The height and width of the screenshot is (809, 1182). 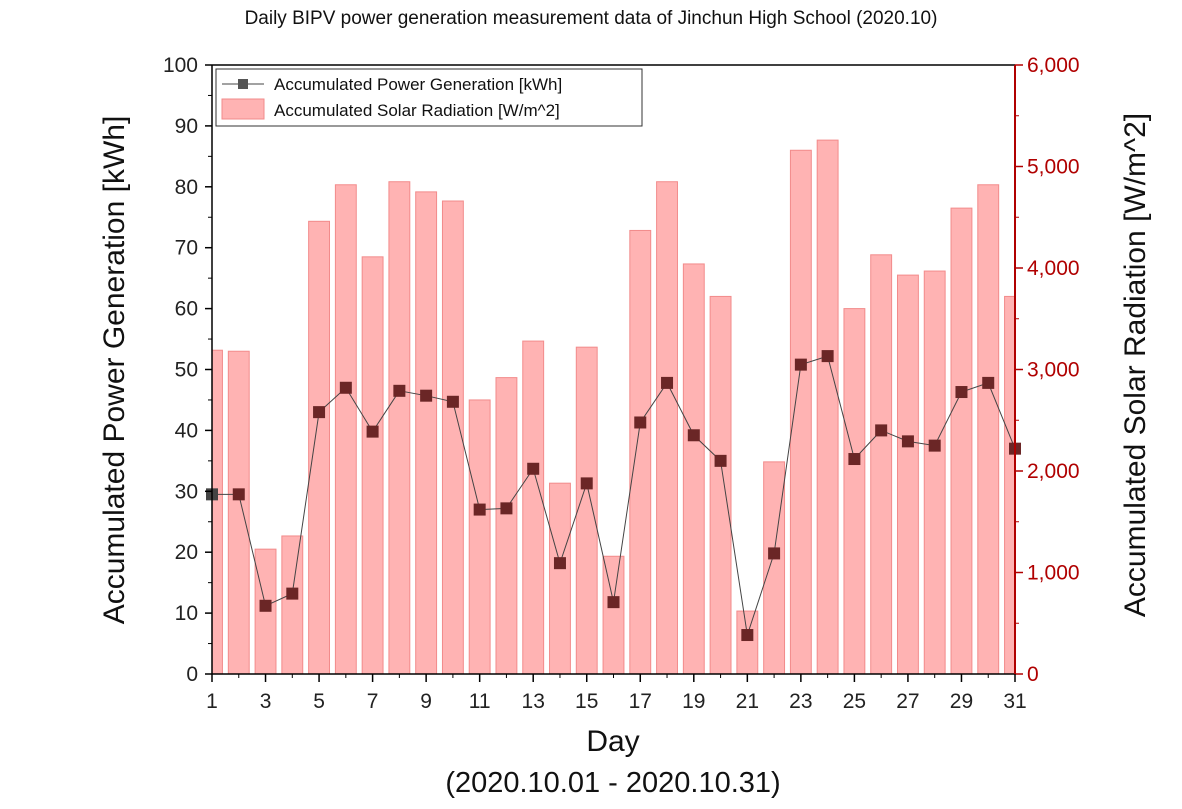 I want to click on y-right-tick-label: 2,000, so click(x=1053, y=471).